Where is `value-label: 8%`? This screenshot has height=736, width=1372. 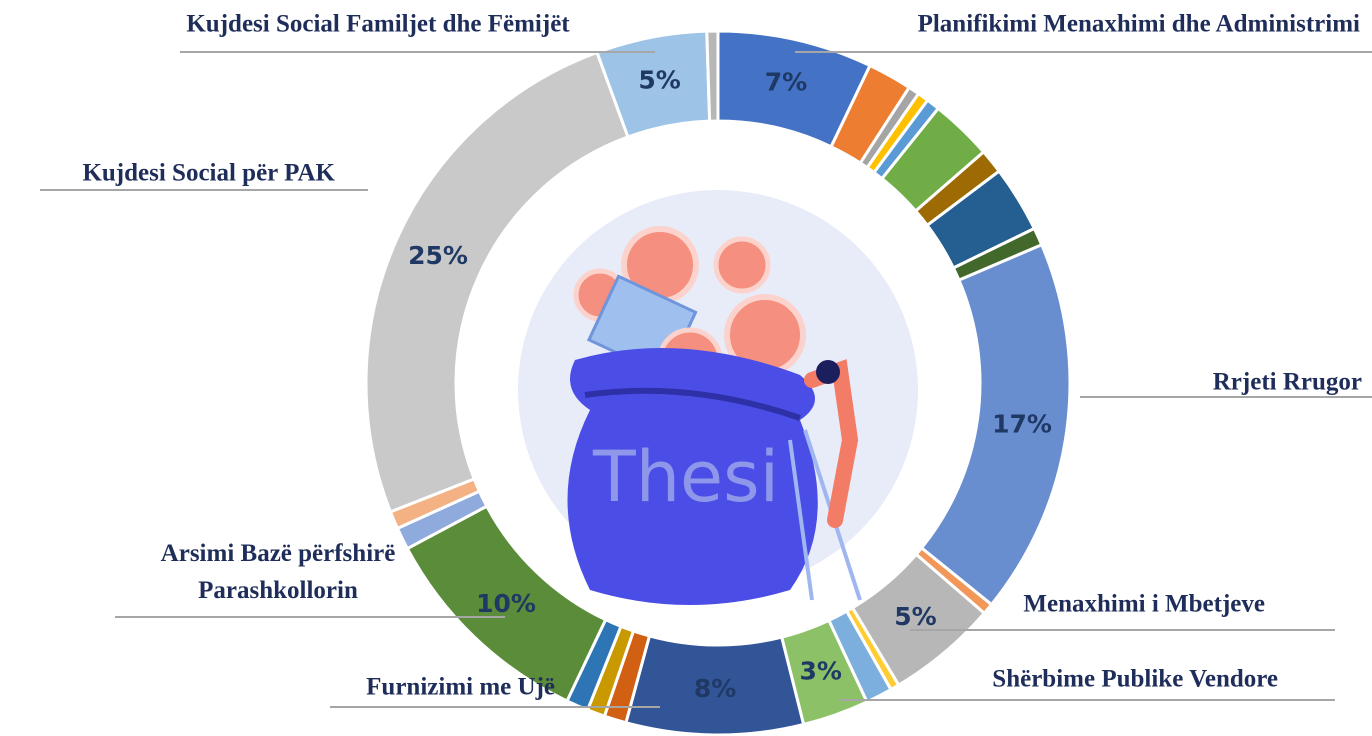 value-label: 8% is located at coordinates (715, 688).